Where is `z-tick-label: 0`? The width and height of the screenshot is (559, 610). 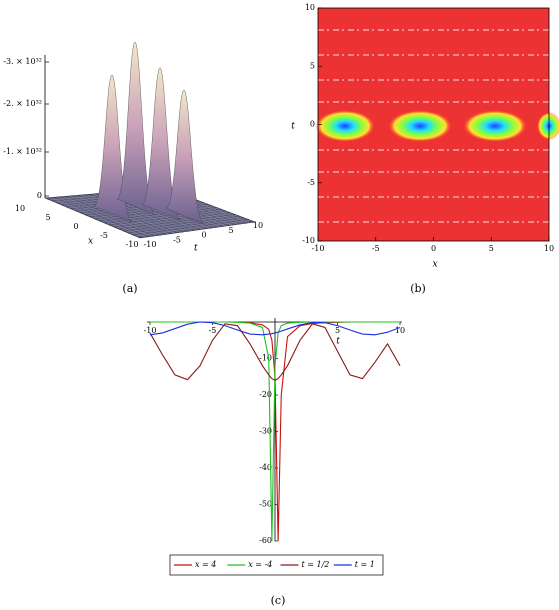
z-tick-label: 0 is located at coordinates (39, 195).